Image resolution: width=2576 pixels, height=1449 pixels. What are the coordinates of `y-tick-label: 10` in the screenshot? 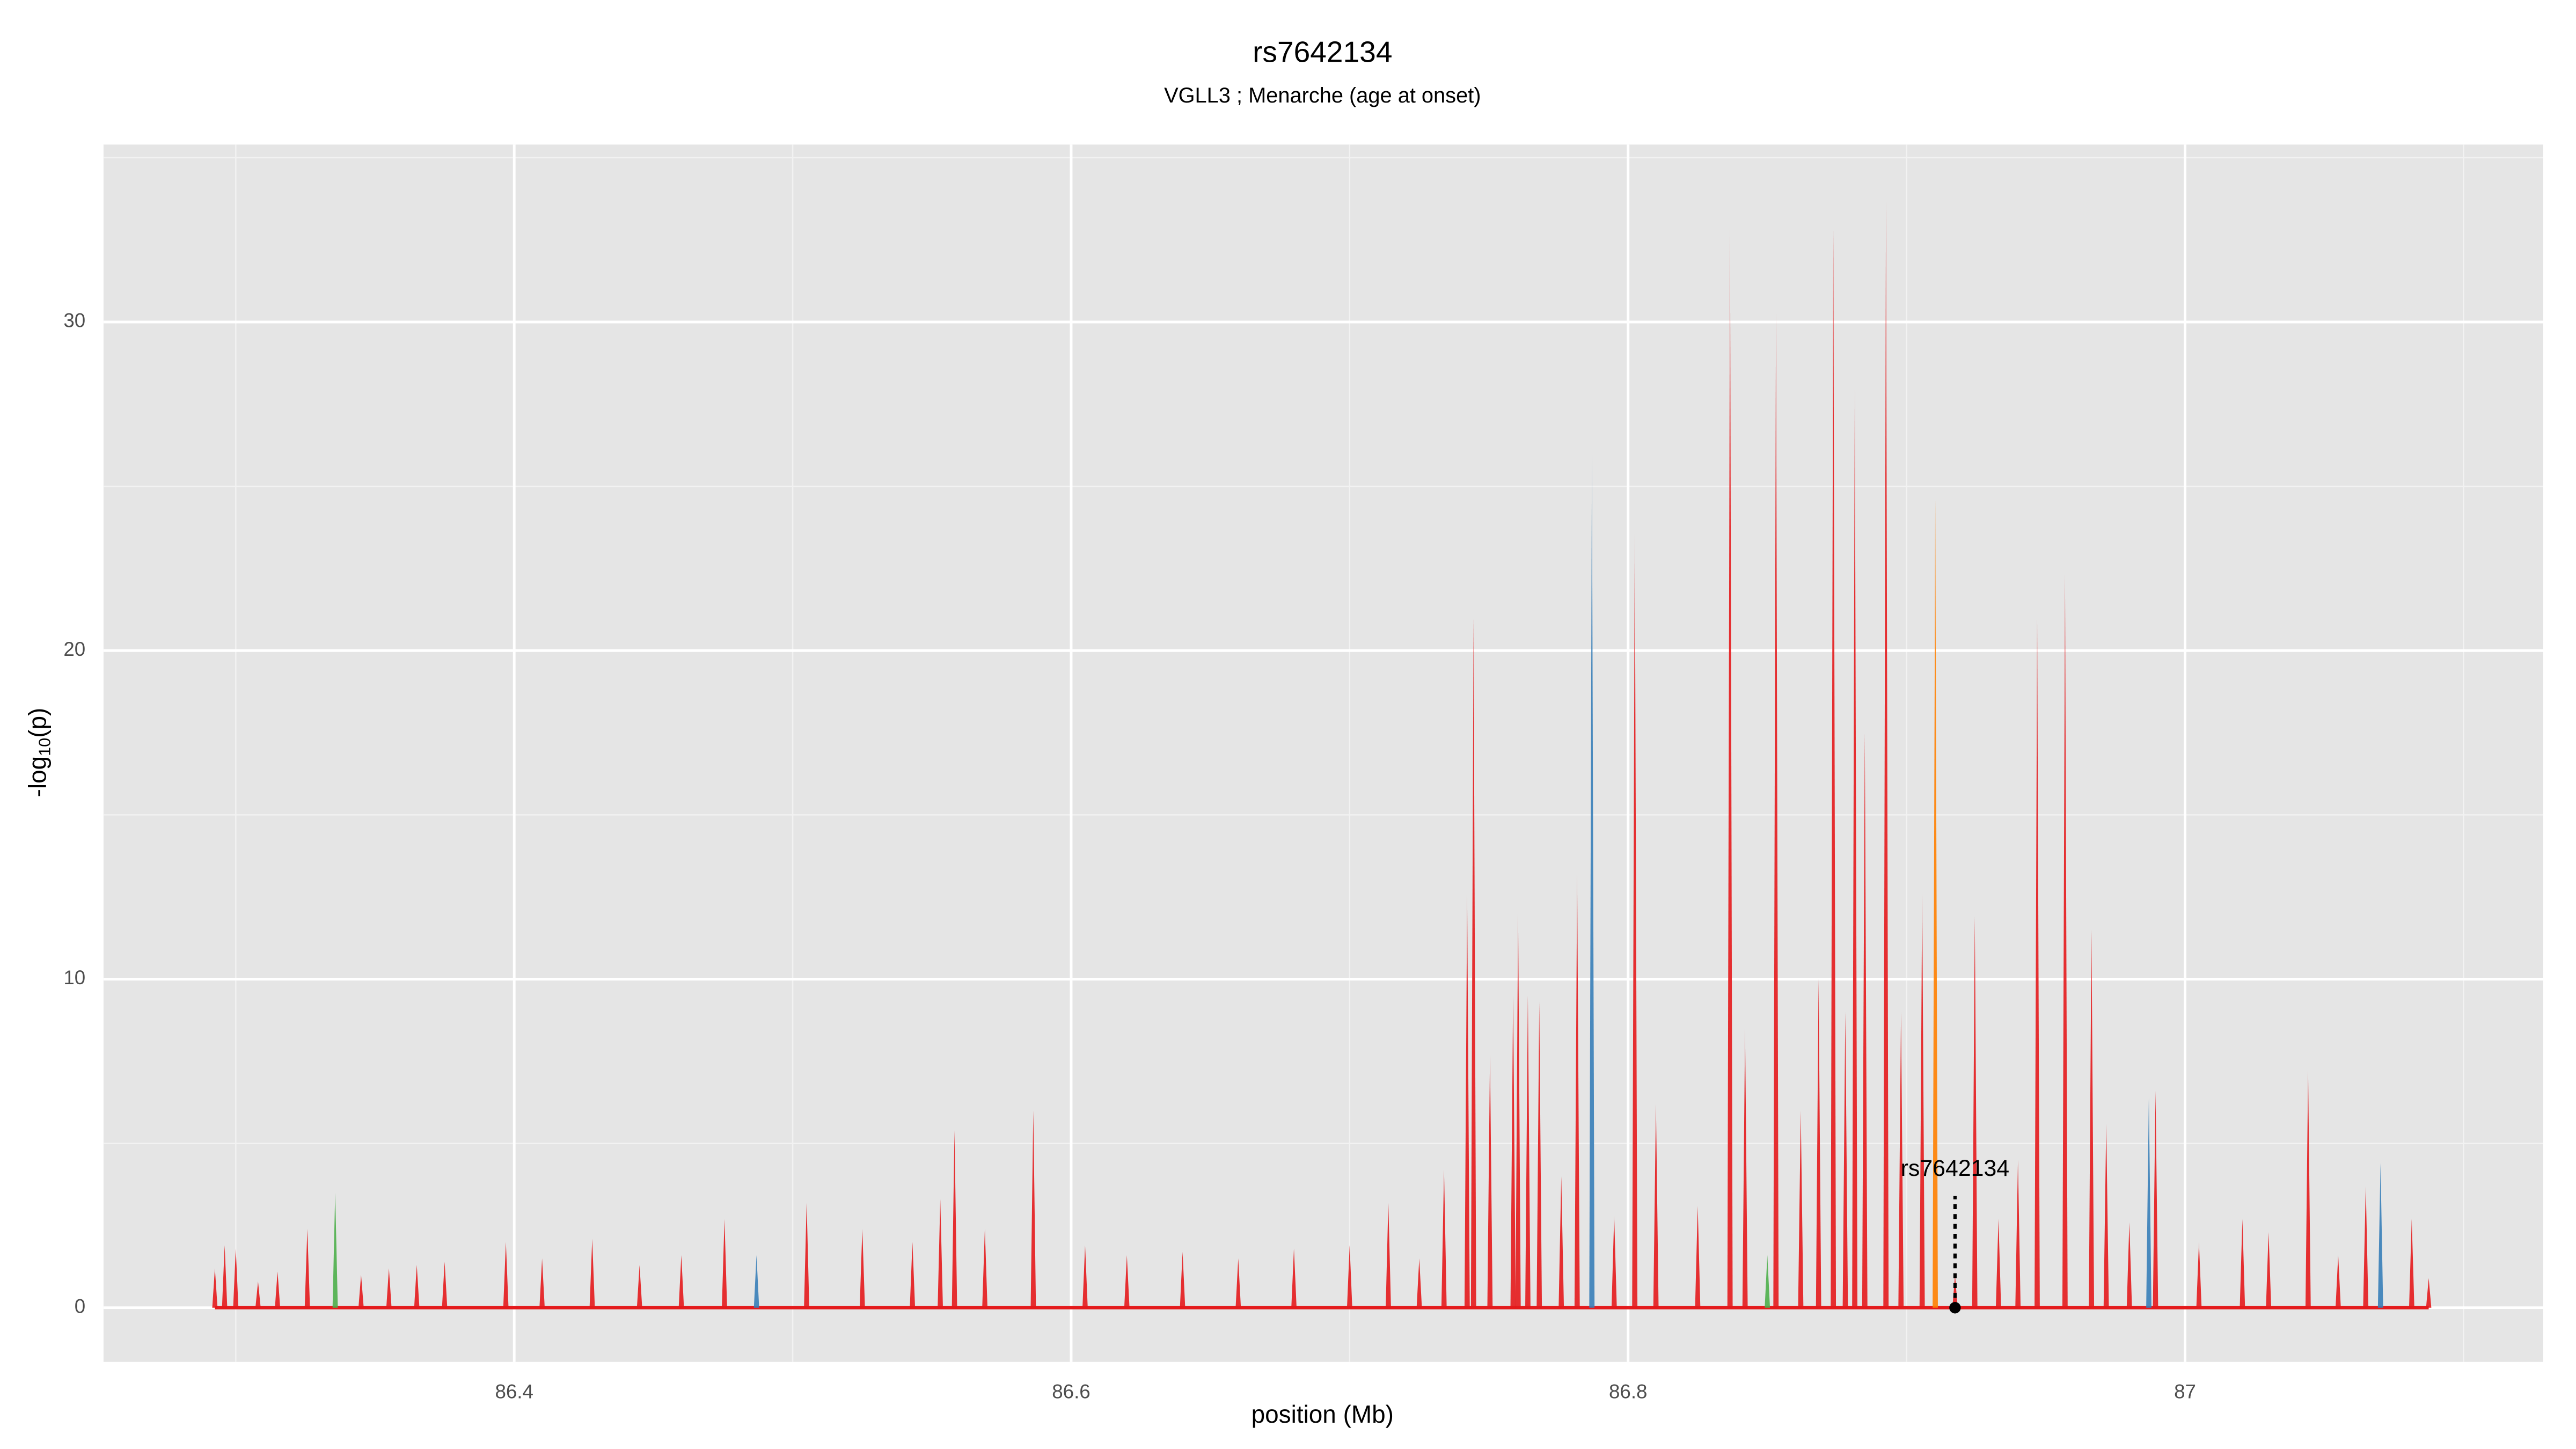 It's located at (74, 978).